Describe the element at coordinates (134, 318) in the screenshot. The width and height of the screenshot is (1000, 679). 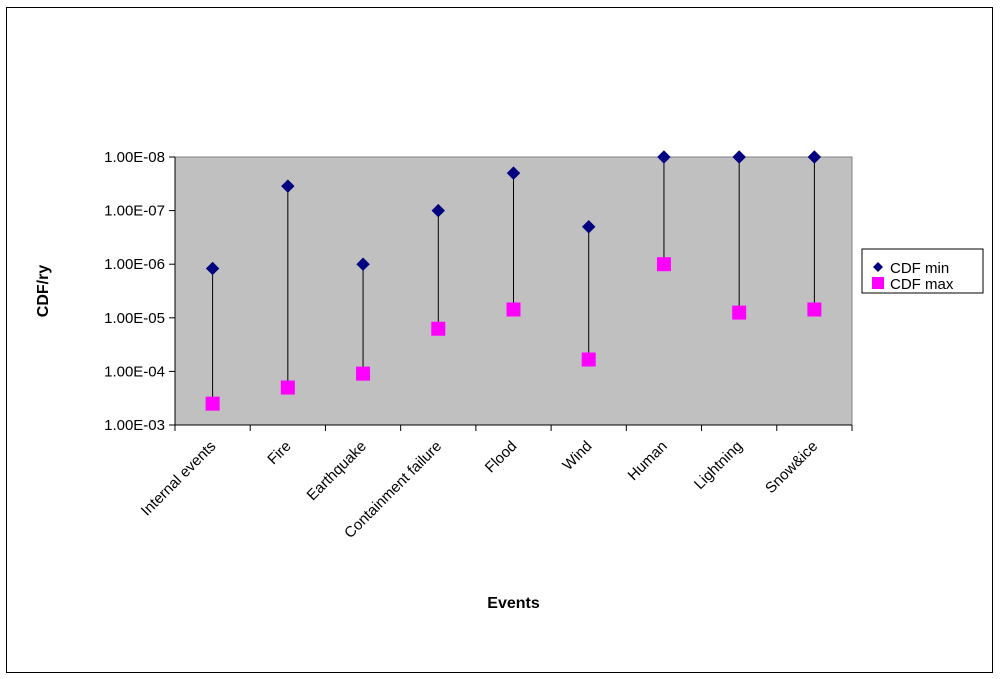
I see `y-tick-label: 1.00E-05` at that location.